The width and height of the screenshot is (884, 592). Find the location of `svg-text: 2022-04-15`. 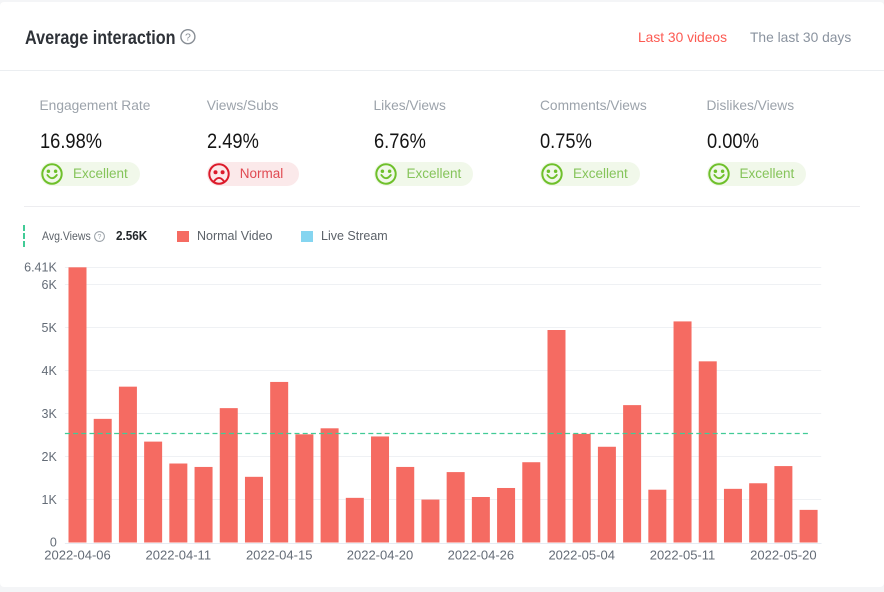

svg-text: 2022-04-15 is located at coordinates (279, 555).